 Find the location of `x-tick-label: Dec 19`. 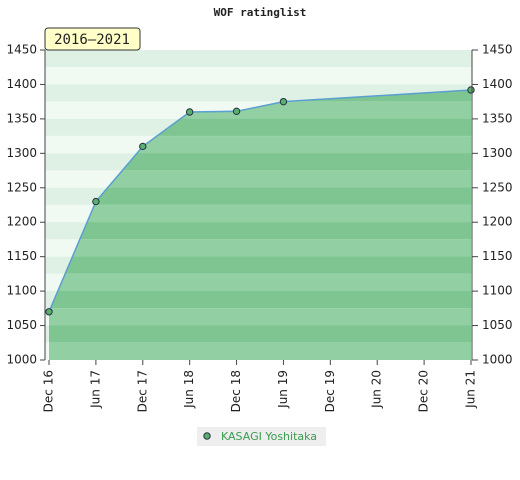

x-tick-label: Dec 19 is located at coordinates (330, 391).